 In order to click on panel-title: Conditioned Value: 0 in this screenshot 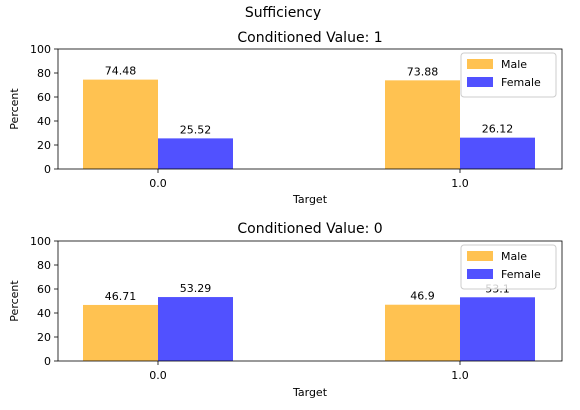, I will do `click(309, 229)`.